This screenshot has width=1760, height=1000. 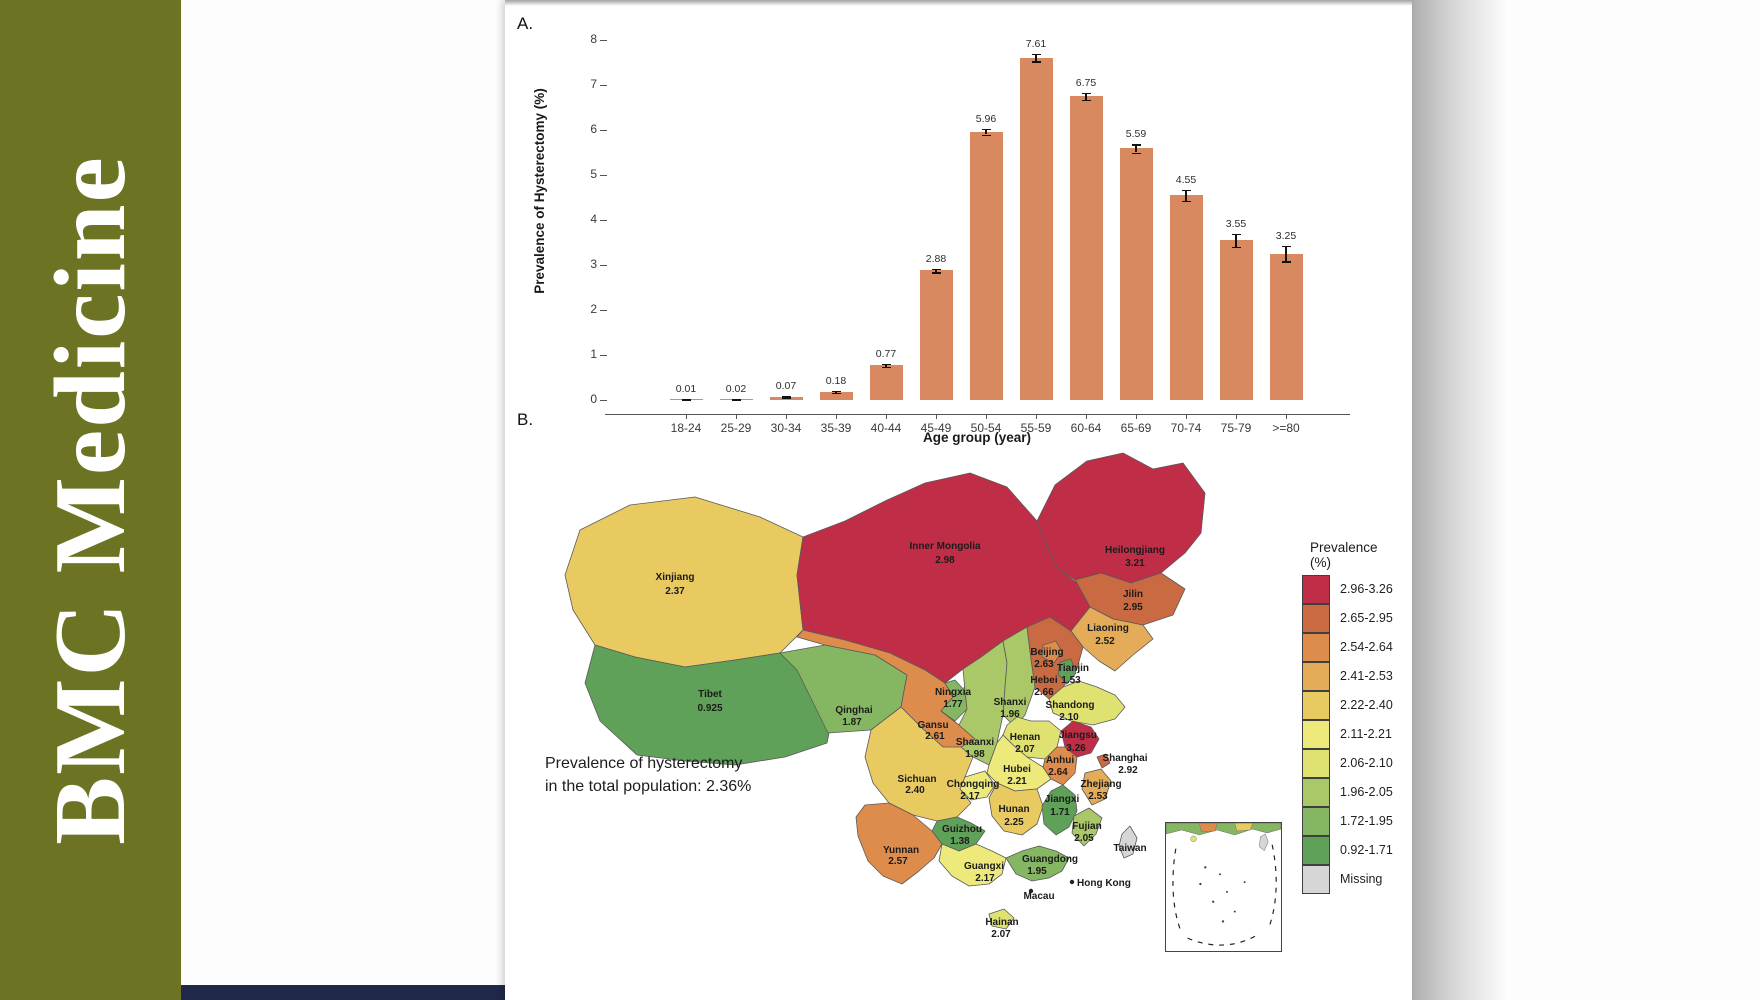 I want to click on province-shape-shandong, so click(x=1087, y=703).